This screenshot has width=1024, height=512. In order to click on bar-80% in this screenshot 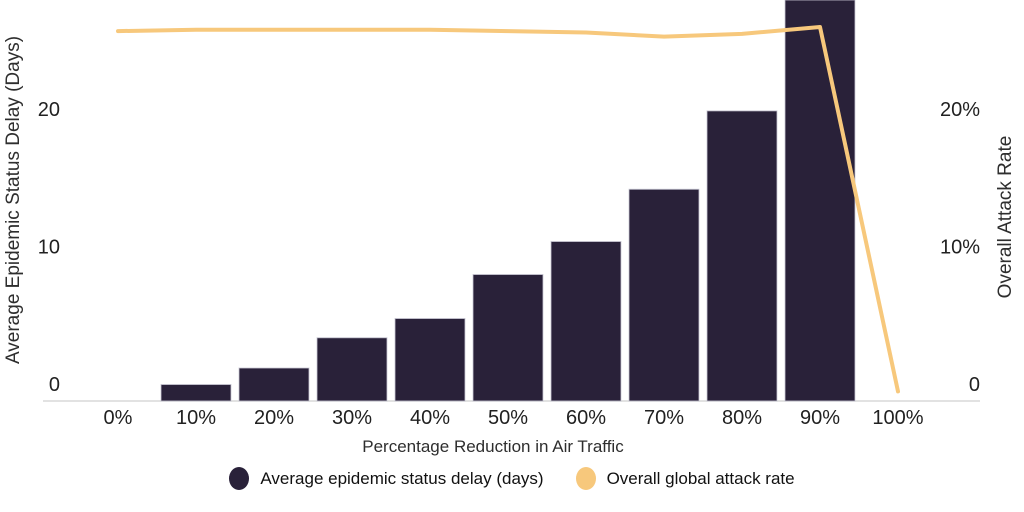, I will do `click(742, 256)`.